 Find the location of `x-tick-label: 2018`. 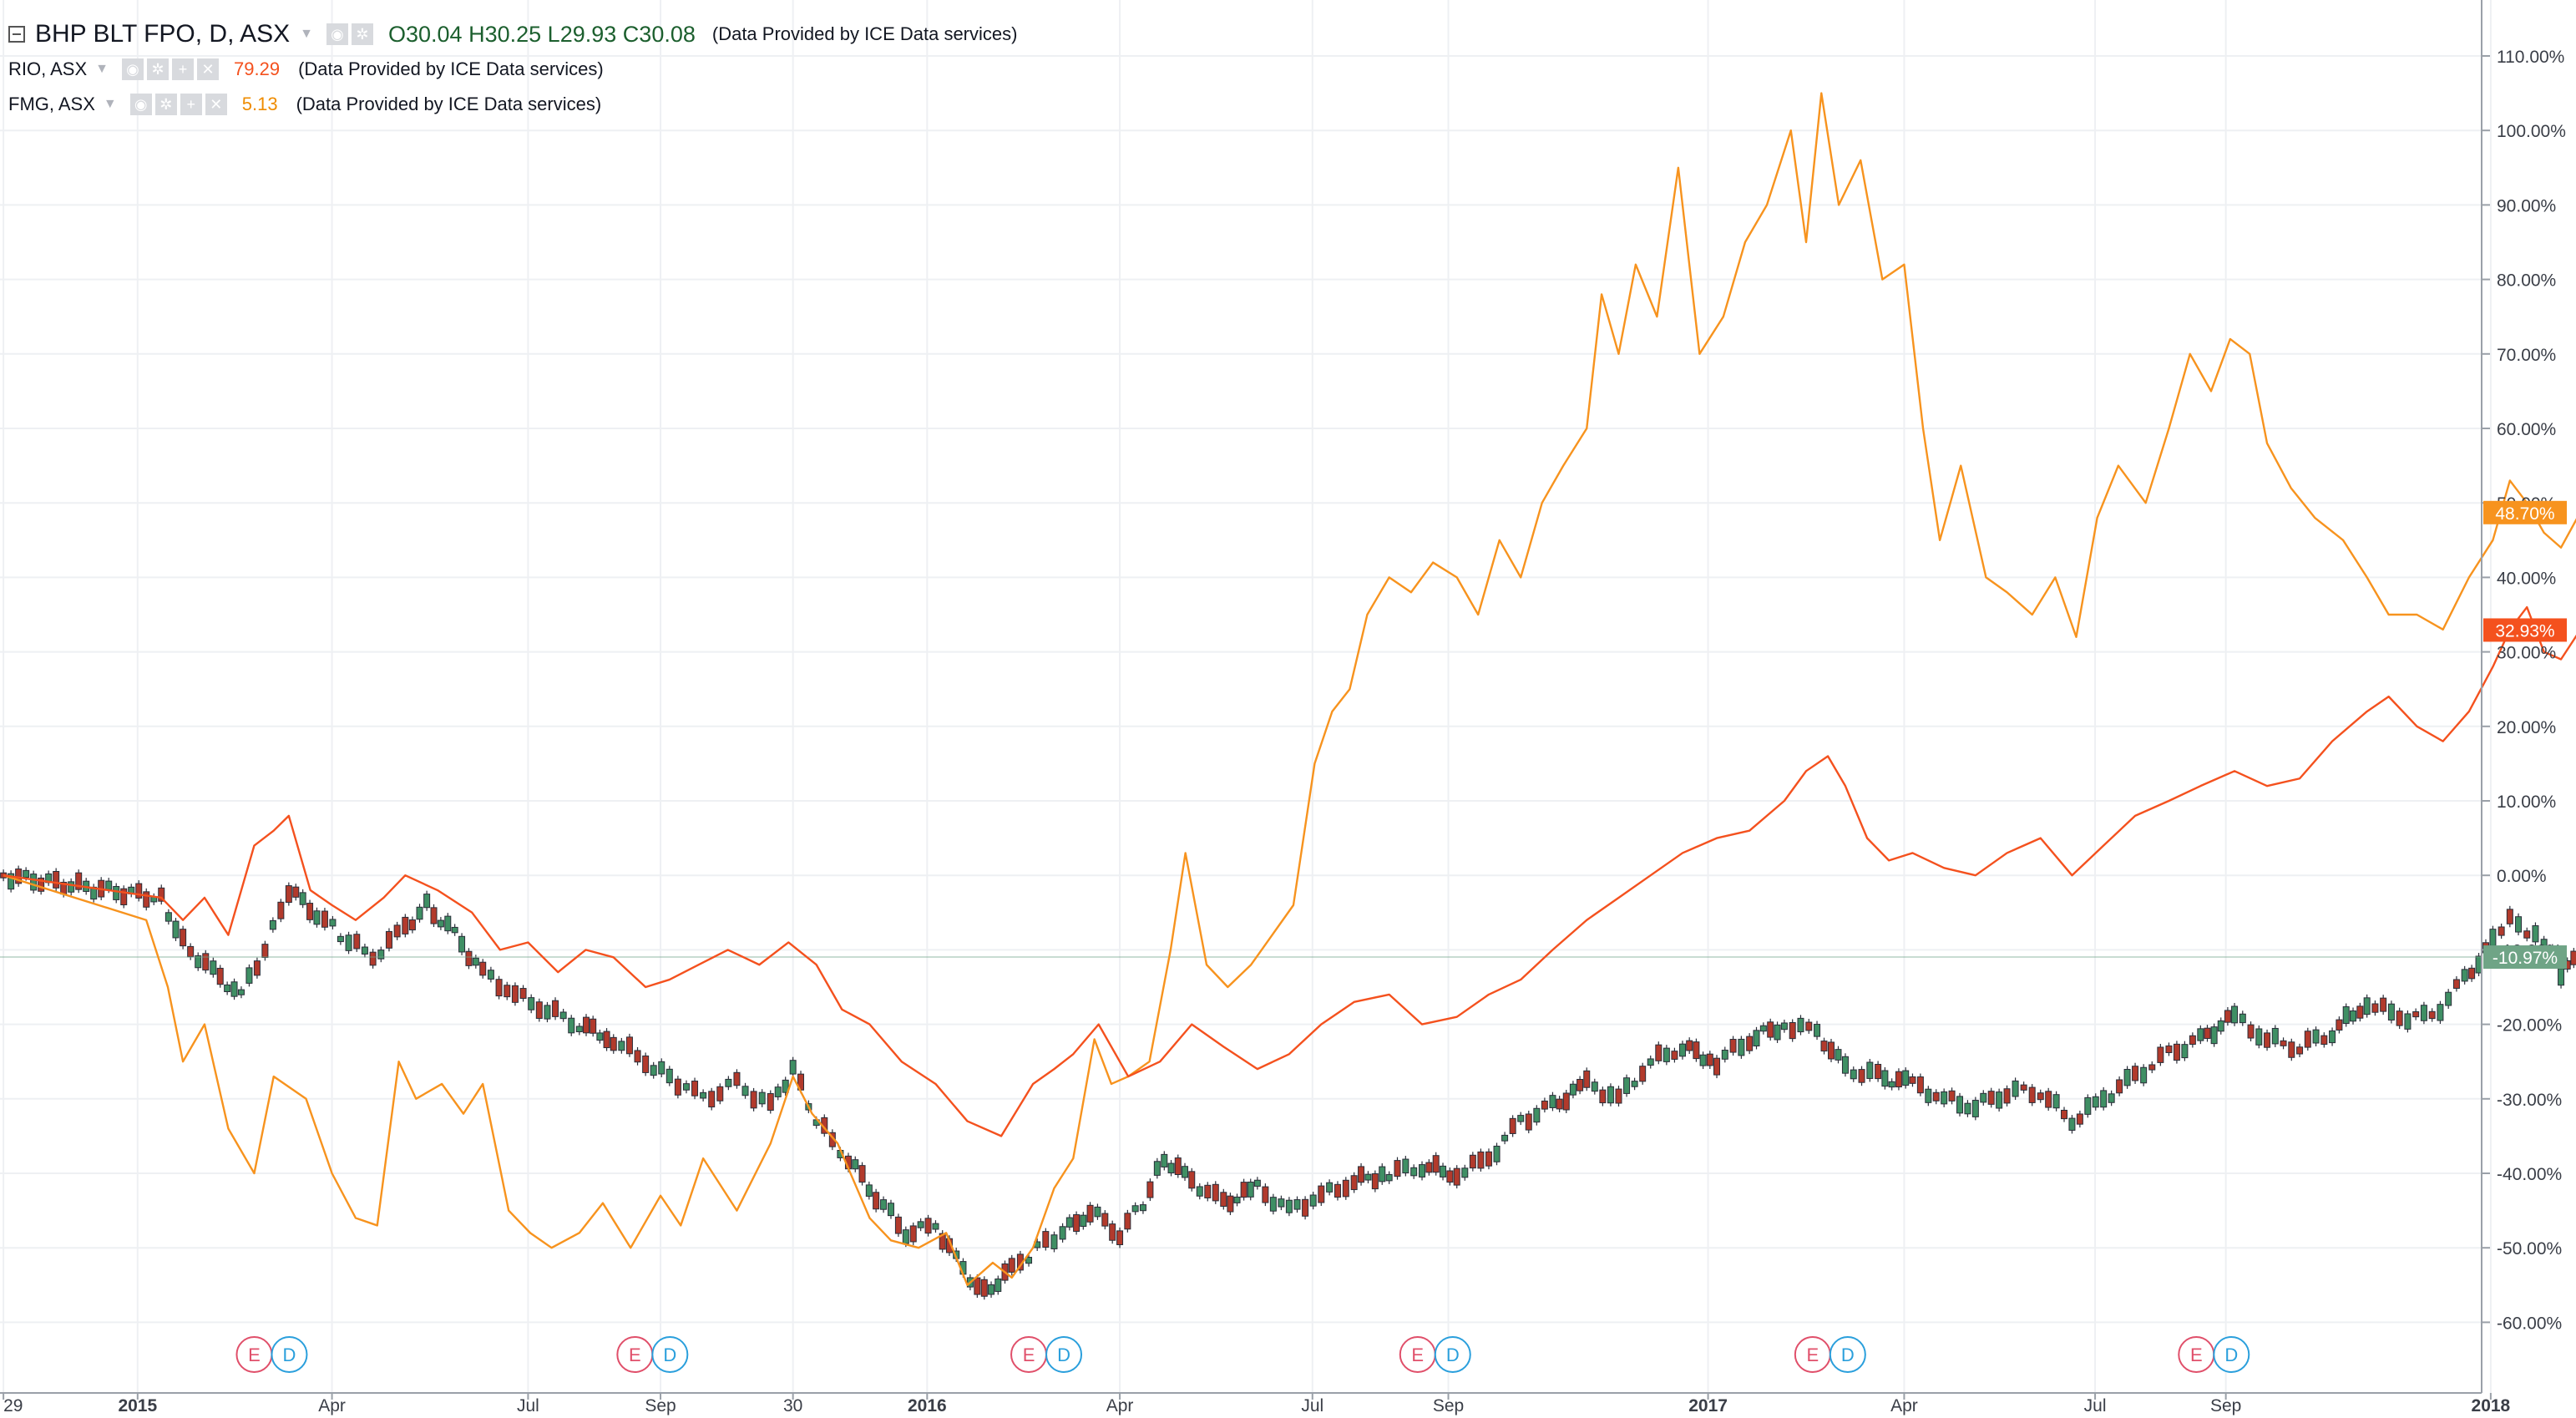

x-tick-label: 2018 is located at coordinates (2491, 1405).